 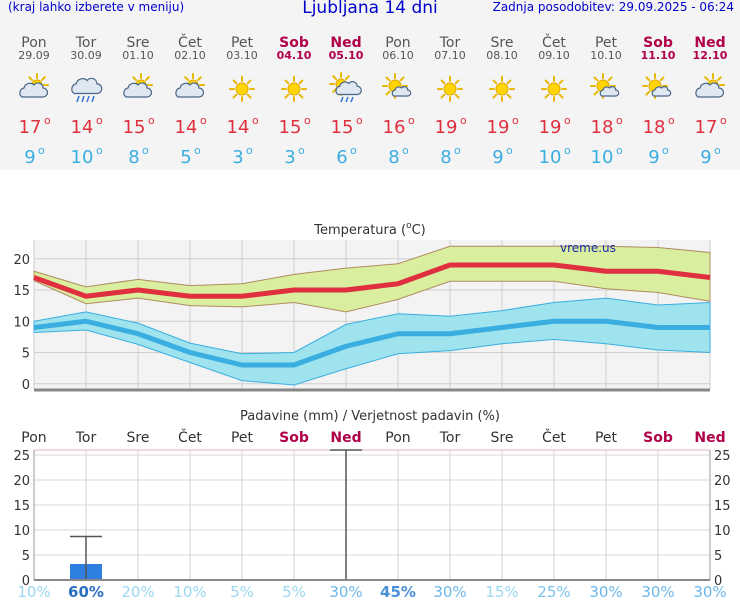 What do you see at coordinates (658, 43) in the screenshot?
I see `day-name: Sob` at bounding box center [658, 43].